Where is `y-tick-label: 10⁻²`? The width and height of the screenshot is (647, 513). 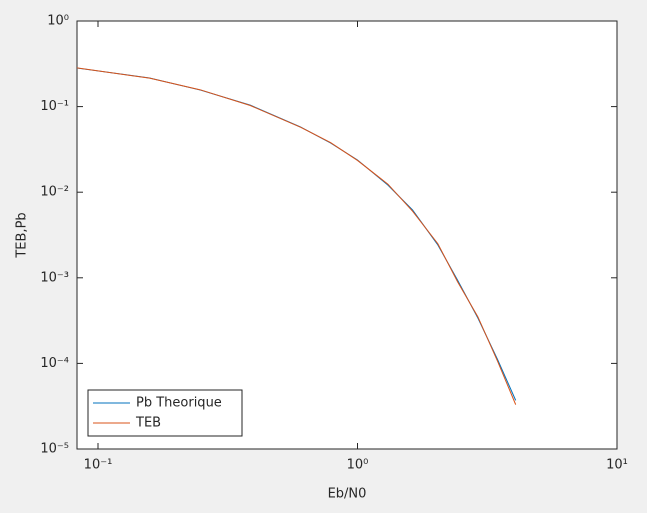
y-tick-label: 10⁻² is located at coordinates (54, 192).